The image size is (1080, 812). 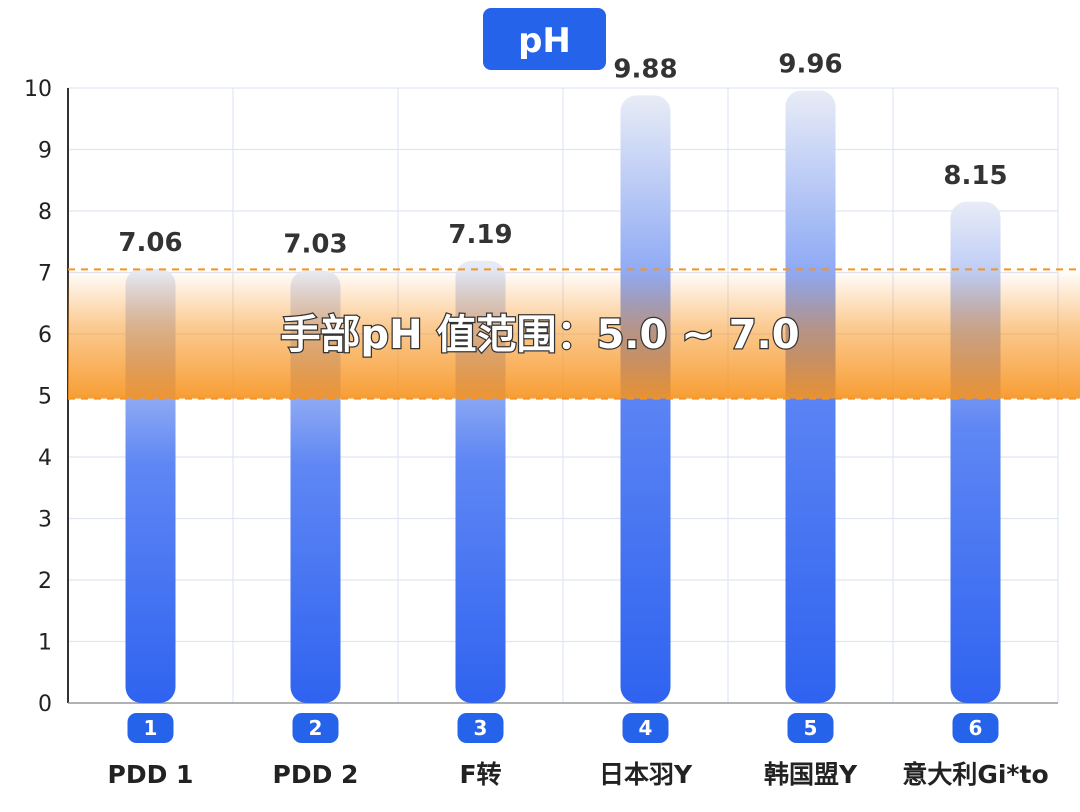 I want to click on y-tick-label: 5, so click(x=45, y=397).